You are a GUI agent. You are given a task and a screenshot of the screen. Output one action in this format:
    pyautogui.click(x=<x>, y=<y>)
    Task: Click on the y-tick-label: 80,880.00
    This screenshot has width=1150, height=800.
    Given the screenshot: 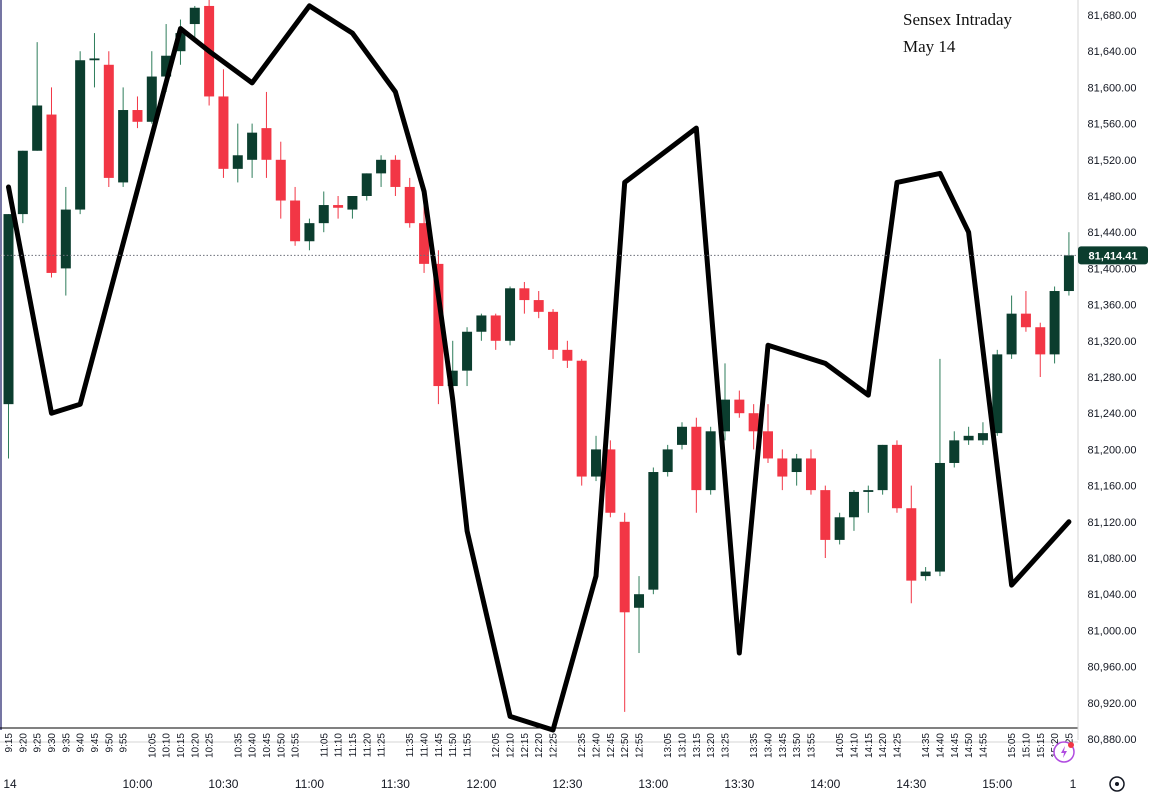 What is the action you would take?
    pyautogui.click(x=1112, y=740)
    